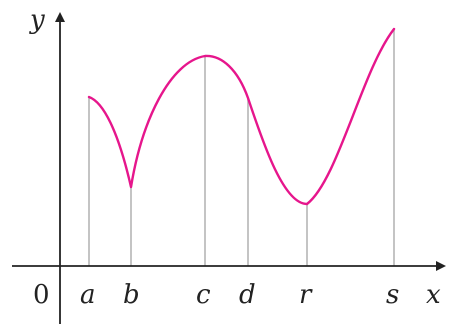 Image resolution: width=449 pixels, height=327 pixels. I want to click on point-label-c: c, so click(203, 295).